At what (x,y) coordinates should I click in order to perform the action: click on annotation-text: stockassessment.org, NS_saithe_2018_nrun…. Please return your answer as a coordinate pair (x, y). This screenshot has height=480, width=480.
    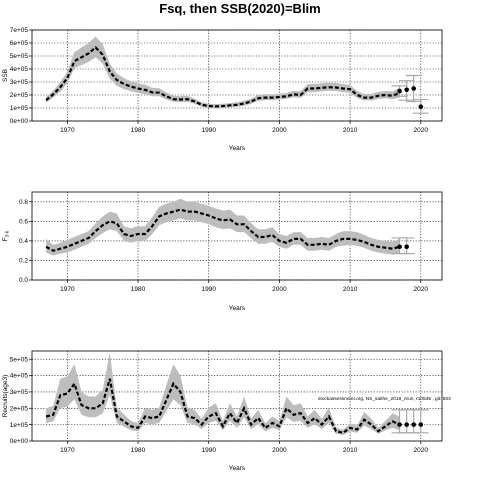
    Looking at the image, I should click on (384, 399).